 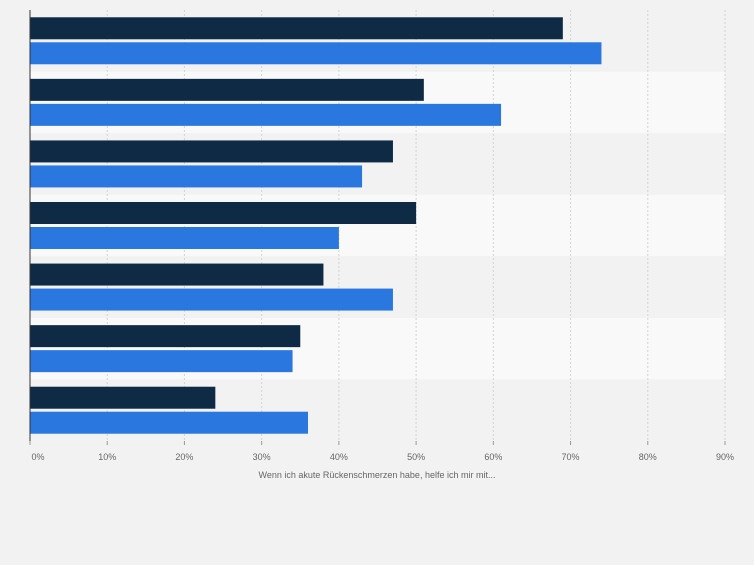 I want to click on x-tick-label: 60%, so click(x=493, y=457).